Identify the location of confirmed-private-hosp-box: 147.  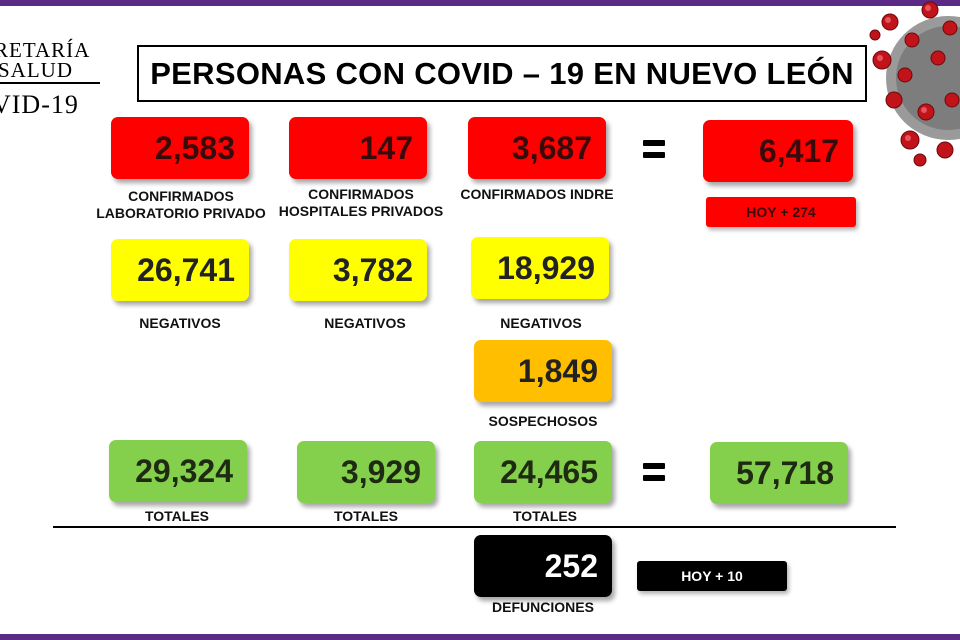
(358, 148).